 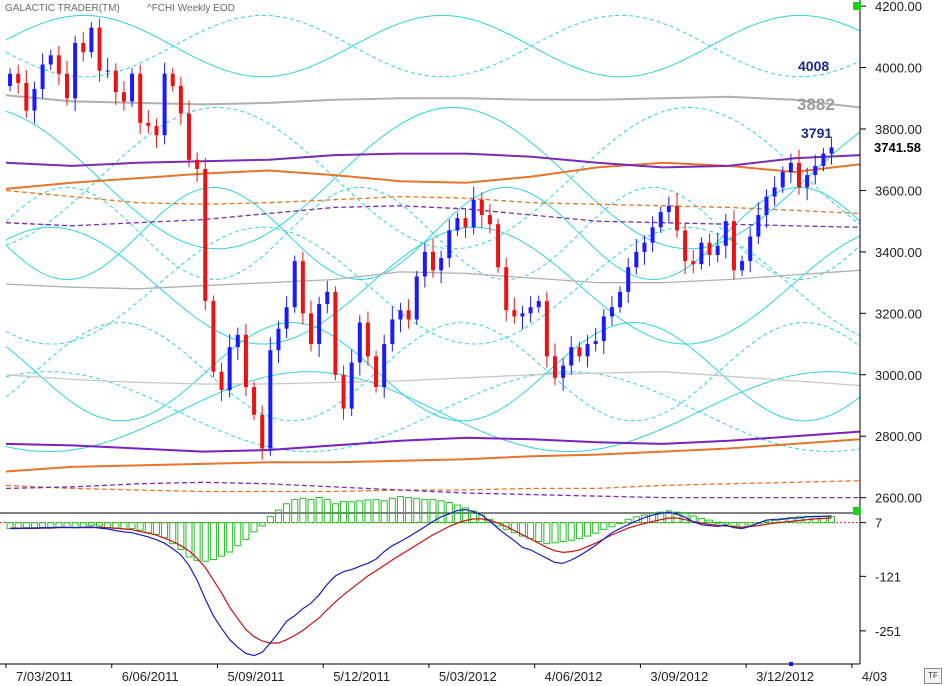 I want to click on y-tick-label: 3800.00, so click(x=898, y=129).